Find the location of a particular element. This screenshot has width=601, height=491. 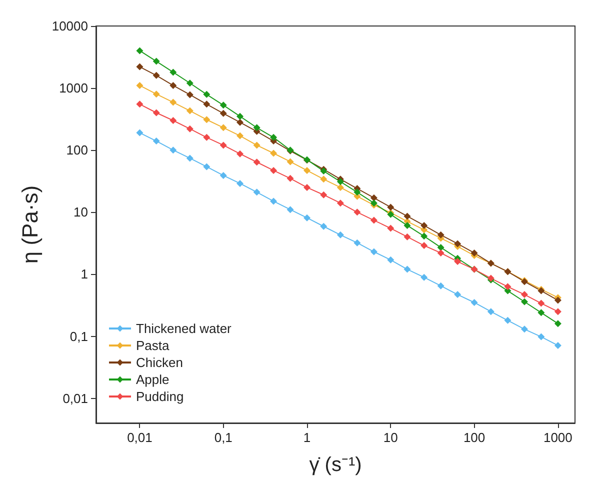

y-tick-label: 10 is located at coordinates (81, 212).